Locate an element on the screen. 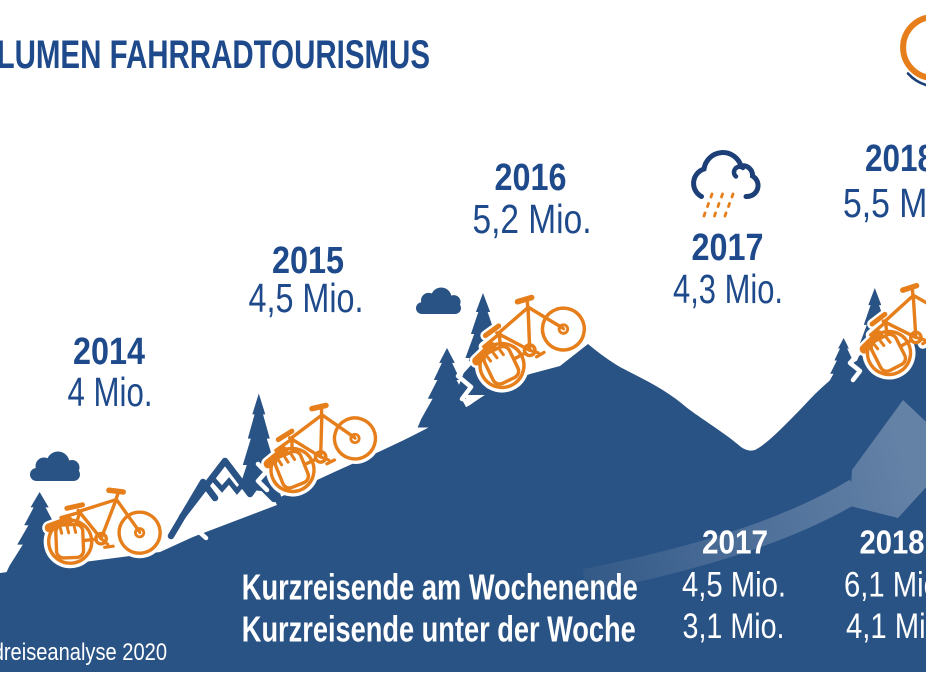 The height and width of the screenshot is (677, 926). svg-text: VOLUMEN FAHRRADTOURISMUS is located at coordinates (215, 55).